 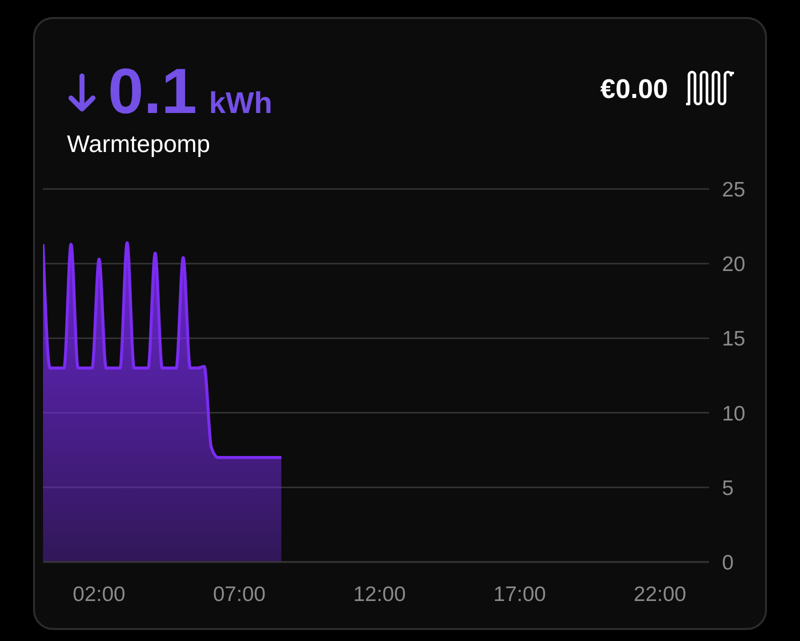 I want to click on text: 0.1, so click(x=152, y=91).